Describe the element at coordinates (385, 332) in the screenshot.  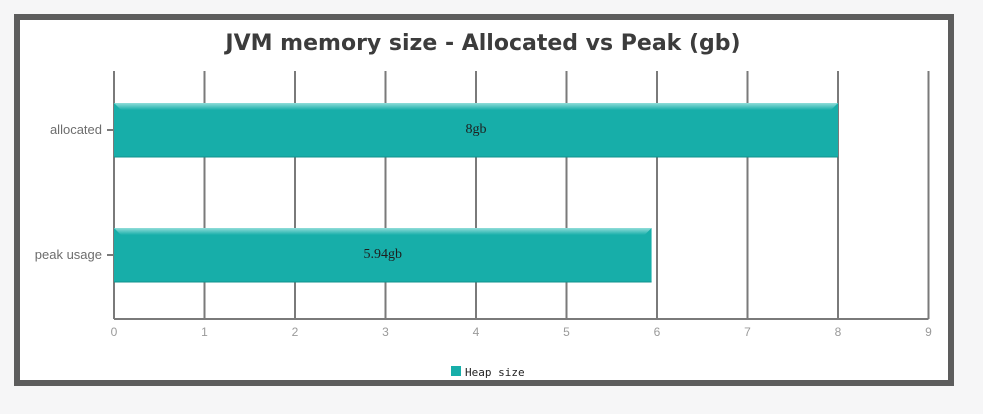
I see `x-tick-label-3: 3` at that location.